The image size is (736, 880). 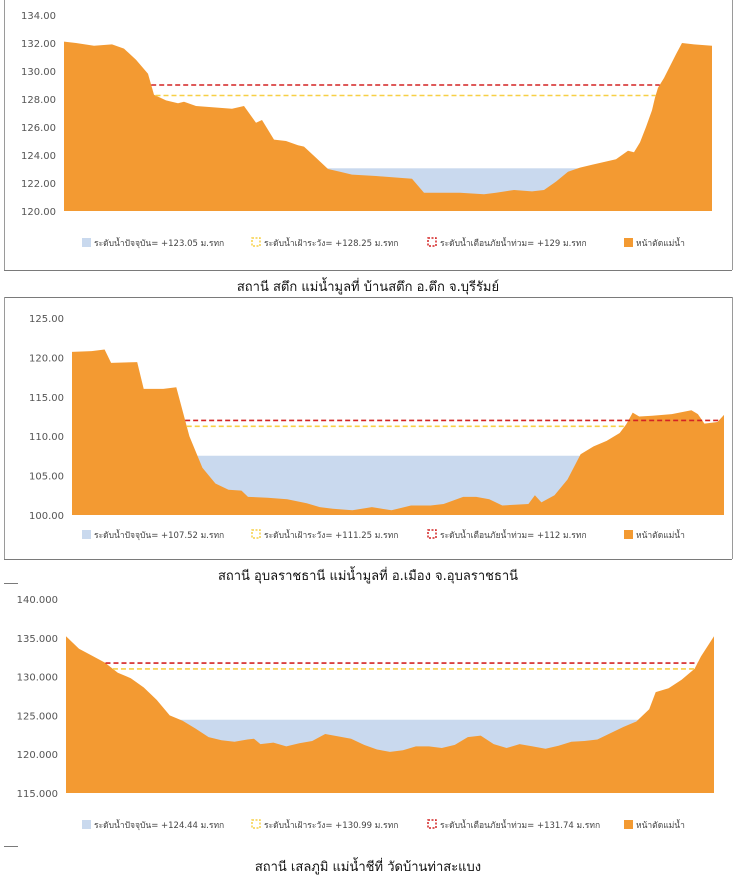 I want to click on y-tick-label: 122.00, so click(x=38, y=184).